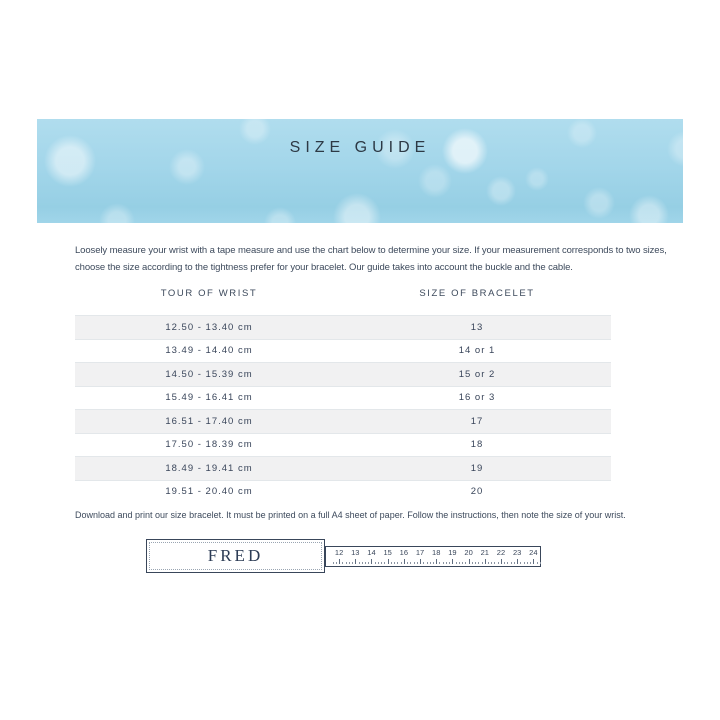 The height and width of the screenshot is (720, 720). I want to click on ruler-mark-23: 23, so click(517, 556).